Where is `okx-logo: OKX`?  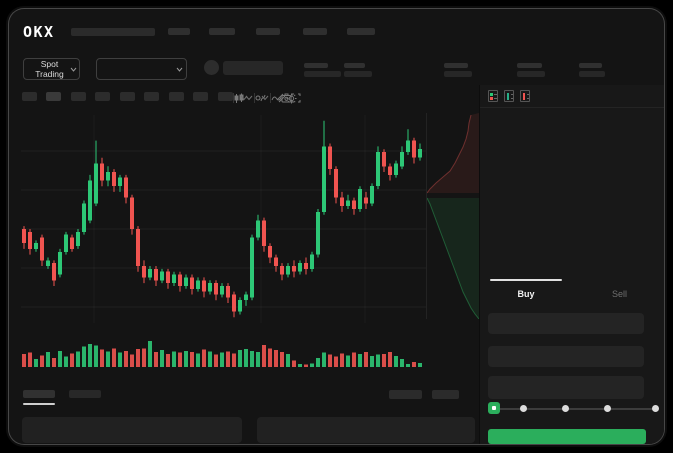
okx-logo: OKX is located at coordinates (39, 32).